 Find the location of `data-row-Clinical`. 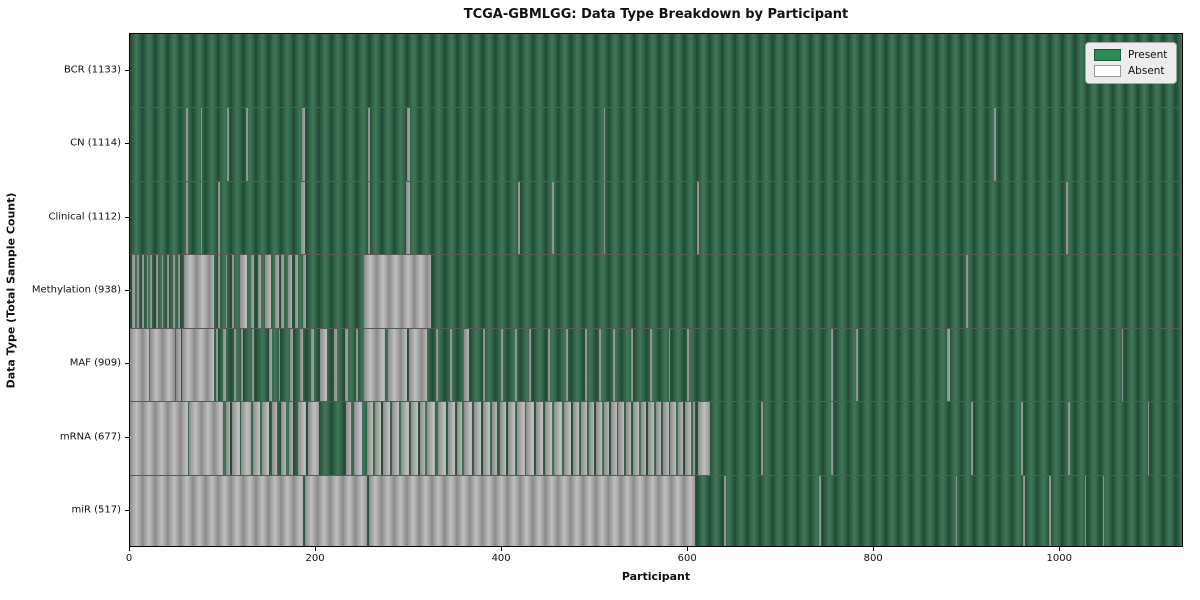

data-row-Clinical is located at coordinates (656, 217).